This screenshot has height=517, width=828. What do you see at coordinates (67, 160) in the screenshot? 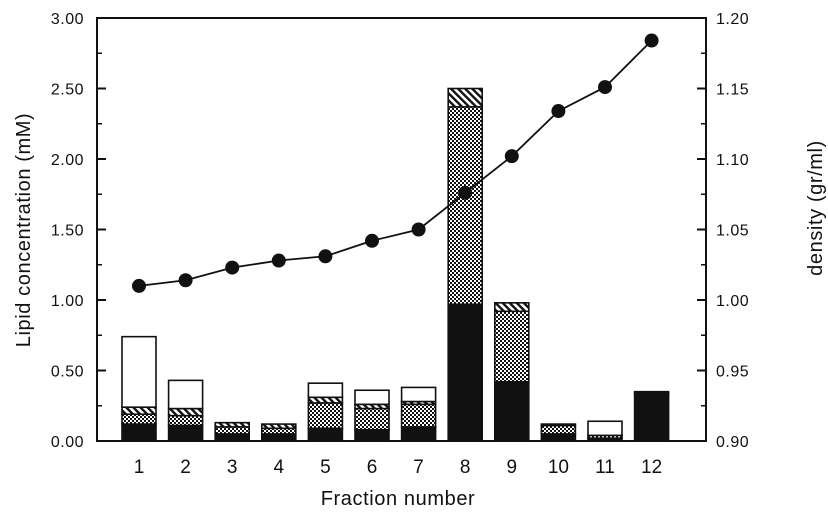
I see `y-tick-label: 2.00` at bounding box center [67, 160].